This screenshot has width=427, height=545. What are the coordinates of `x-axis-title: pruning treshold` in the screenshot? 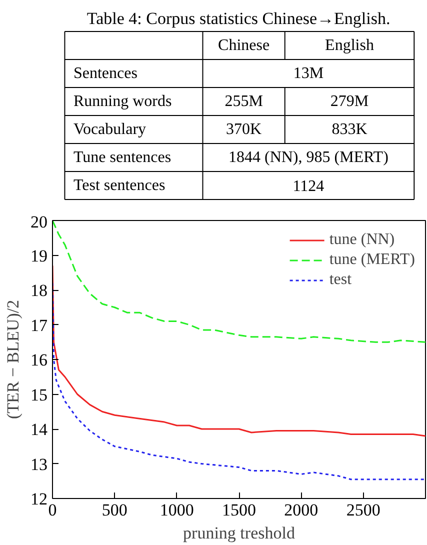 It's located at (239, 533).